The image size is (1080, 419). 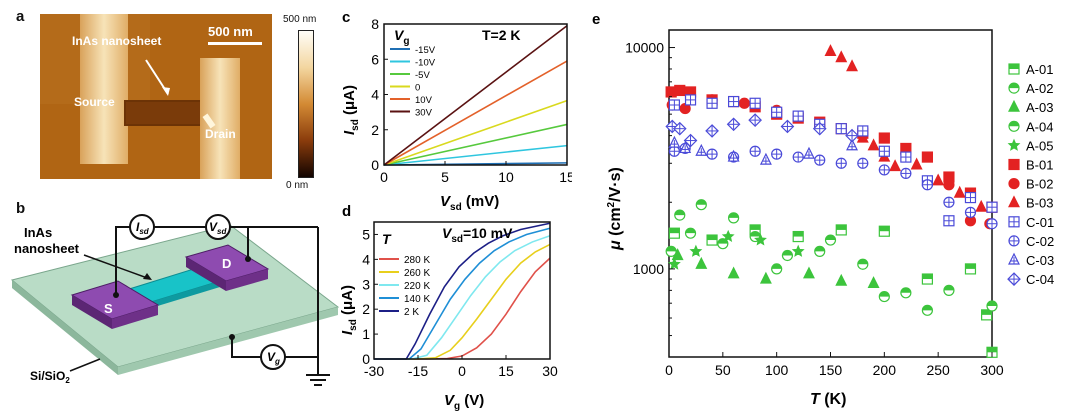 What do you see at coordinates (366, 234) in the screenshot?
I see `y-tick-label: 5` at bounding box center [366, 234].